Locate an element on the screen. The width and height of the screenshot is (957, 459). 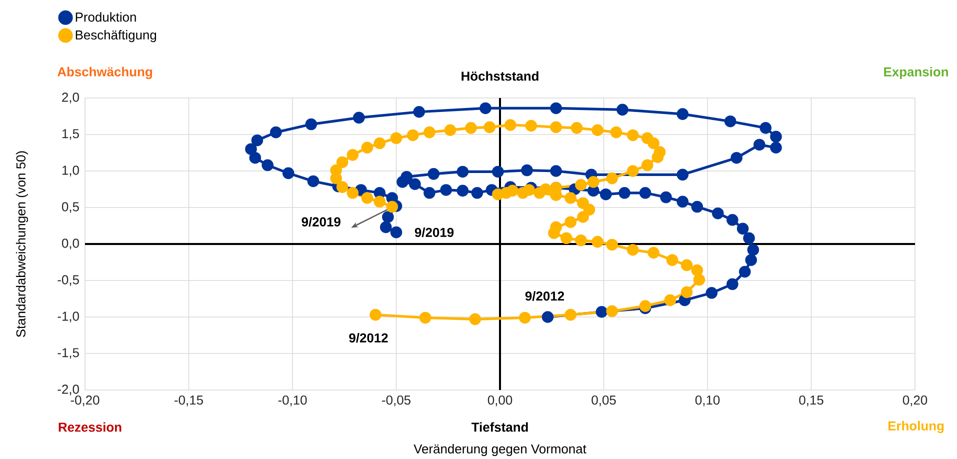
text: Tiefstand is located at coordinates (499, 427).